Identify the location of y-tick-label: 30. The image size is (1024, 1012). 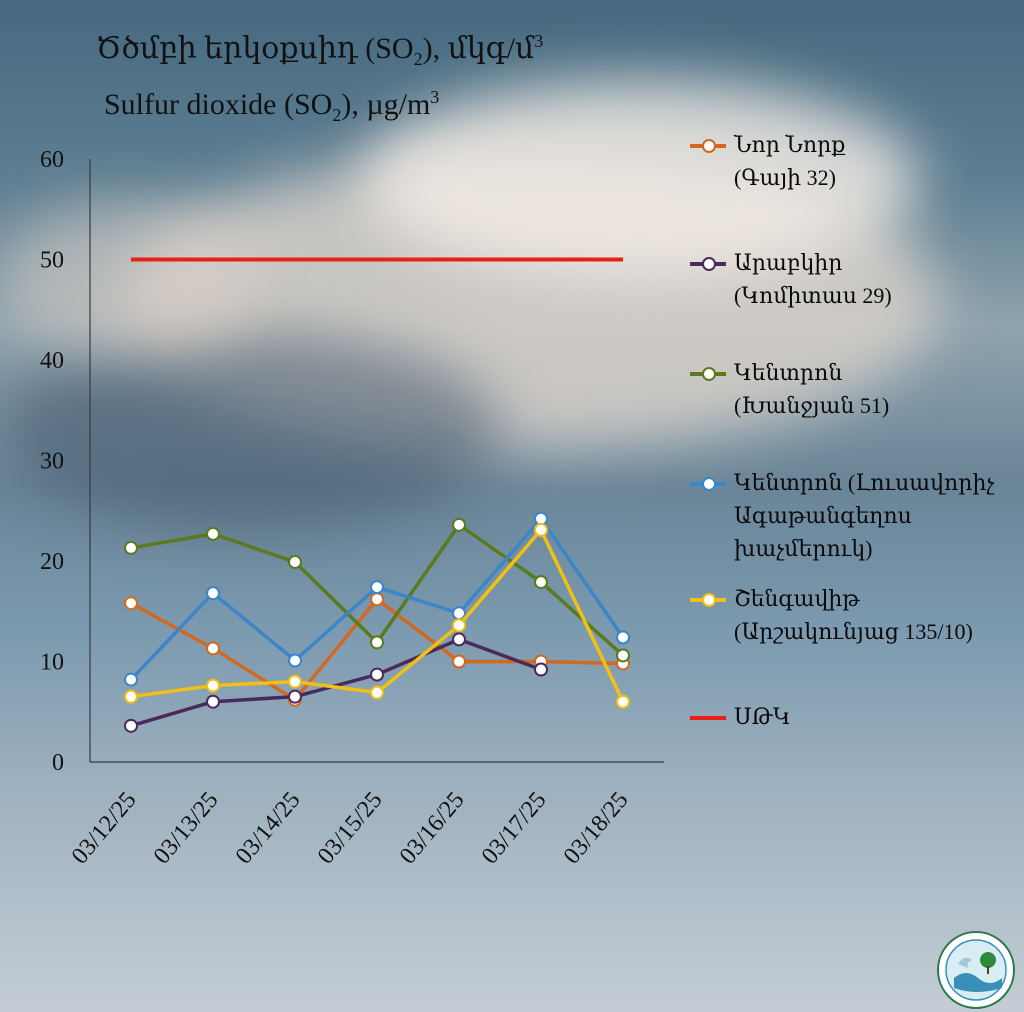
(52, 462).